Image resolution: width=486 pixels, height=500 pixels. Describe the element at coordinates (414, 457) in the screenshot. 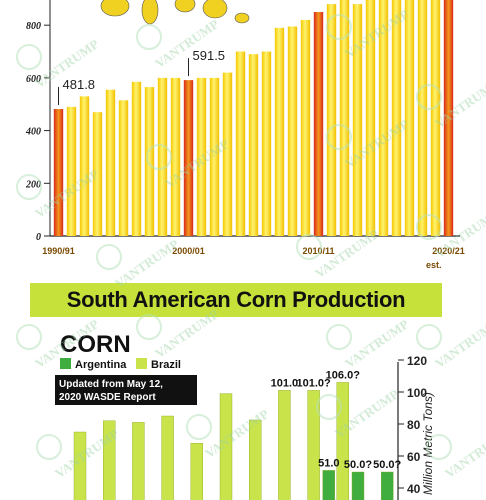

I see `corn-ytick-label: 60` at that location.